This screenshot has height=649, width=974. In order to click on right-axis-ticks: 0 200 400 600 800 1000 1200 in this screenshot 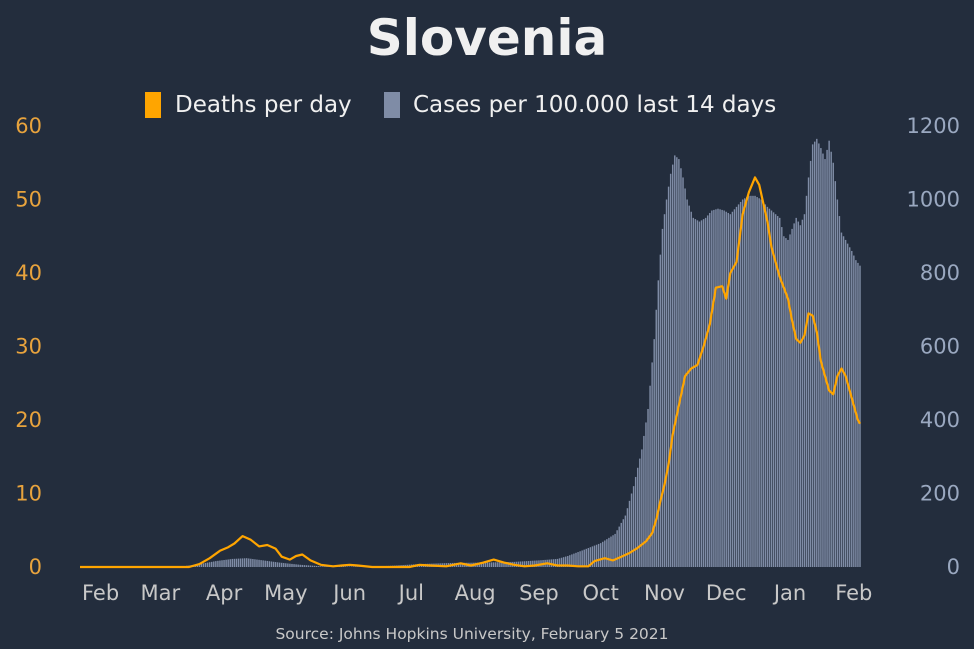, I will do `click(933, 346)`.